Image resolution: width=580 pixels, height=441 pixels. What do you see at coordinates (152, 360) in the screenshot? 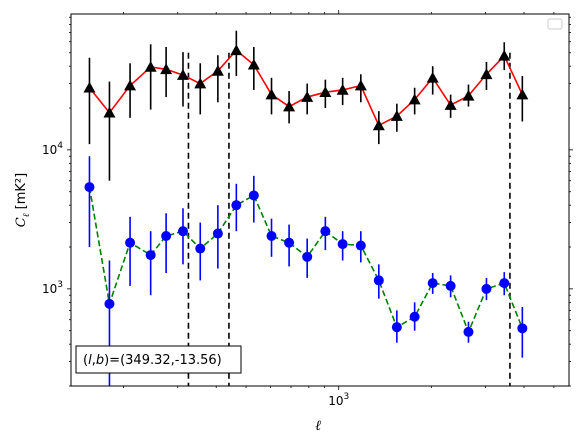
I see `annotation-text: (l,b)=(349.32,-13.56)` at bounding box center [152, 360].